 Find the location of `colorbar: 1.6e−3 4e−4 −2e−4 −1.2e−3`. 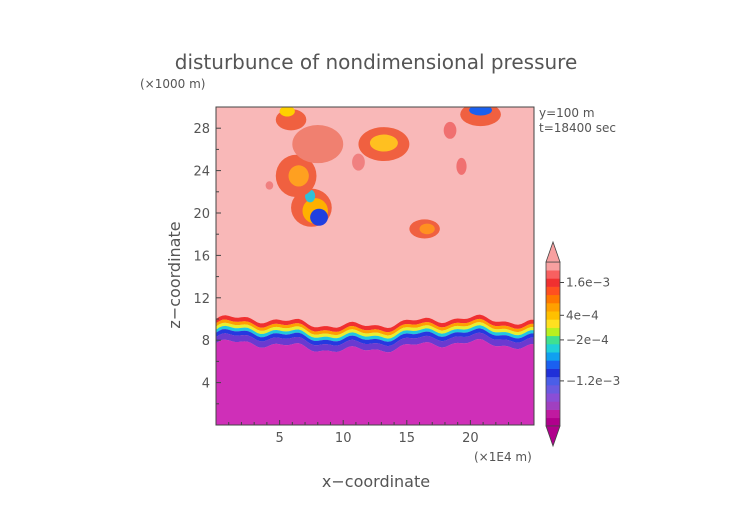

colorbar: 1.6e−3 4e−4 −2e−4 −1.2e−3 is located at coordinates (582, 344).